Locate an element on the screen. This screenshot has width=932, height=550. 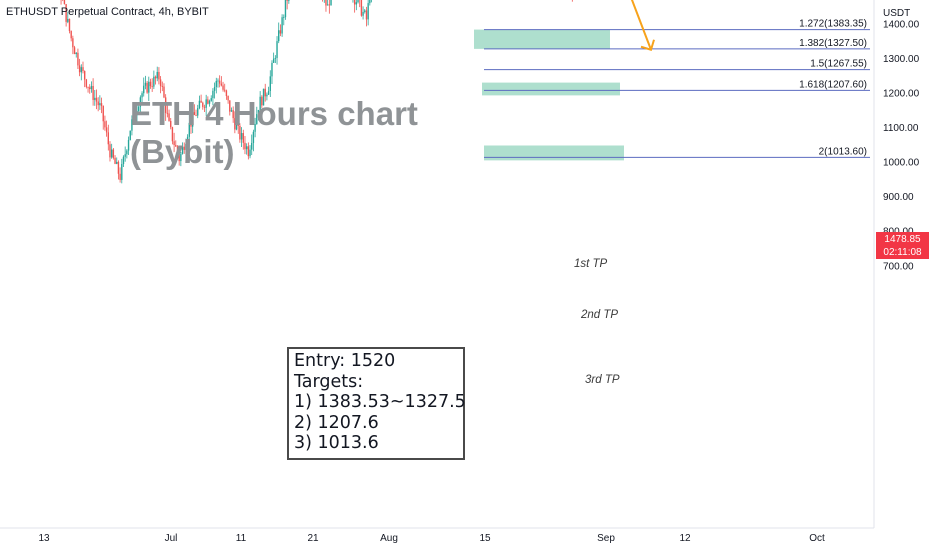
tp2-zone is located at coordinates (551, 89).